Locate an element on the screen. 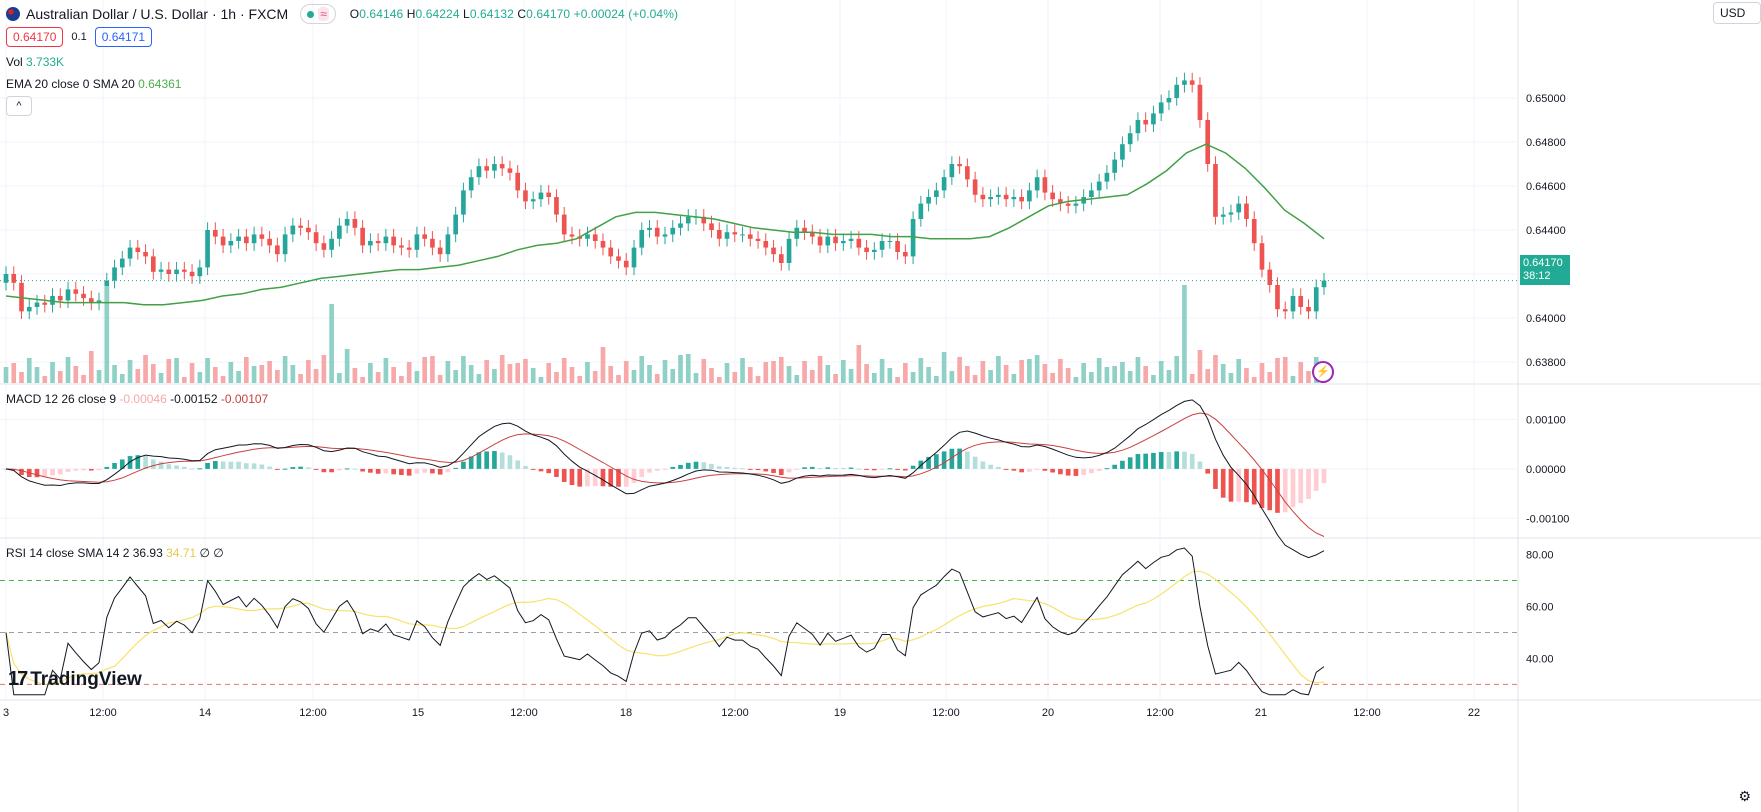 This screenshot has width=1761, height=812. sell-button: 0.64170 is located at coordinates (35, 37).